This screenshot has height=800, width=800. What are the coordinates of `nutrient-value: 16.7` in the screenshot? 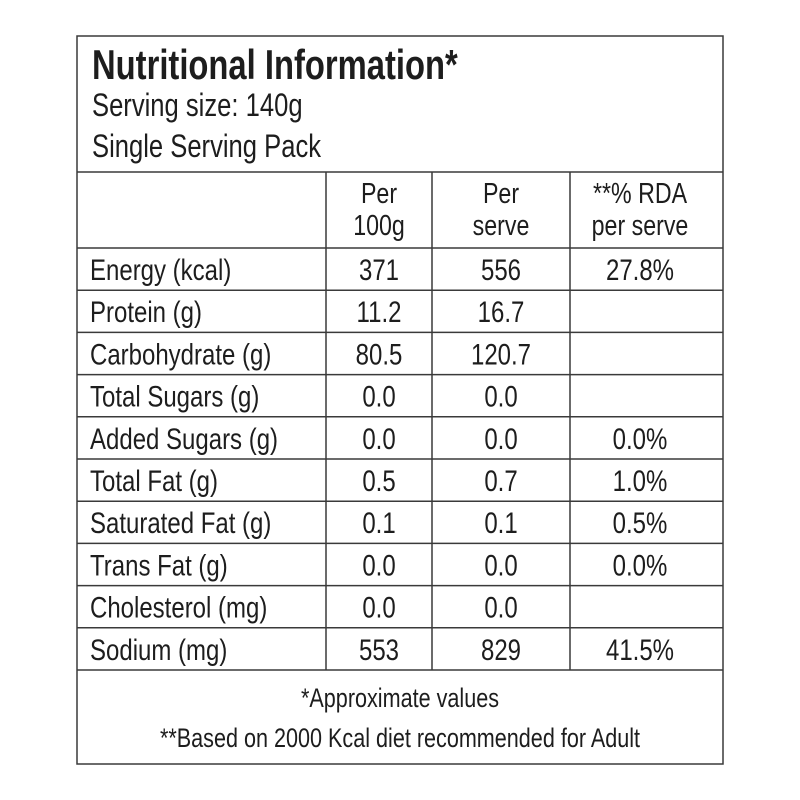 It's located at (501, 312).